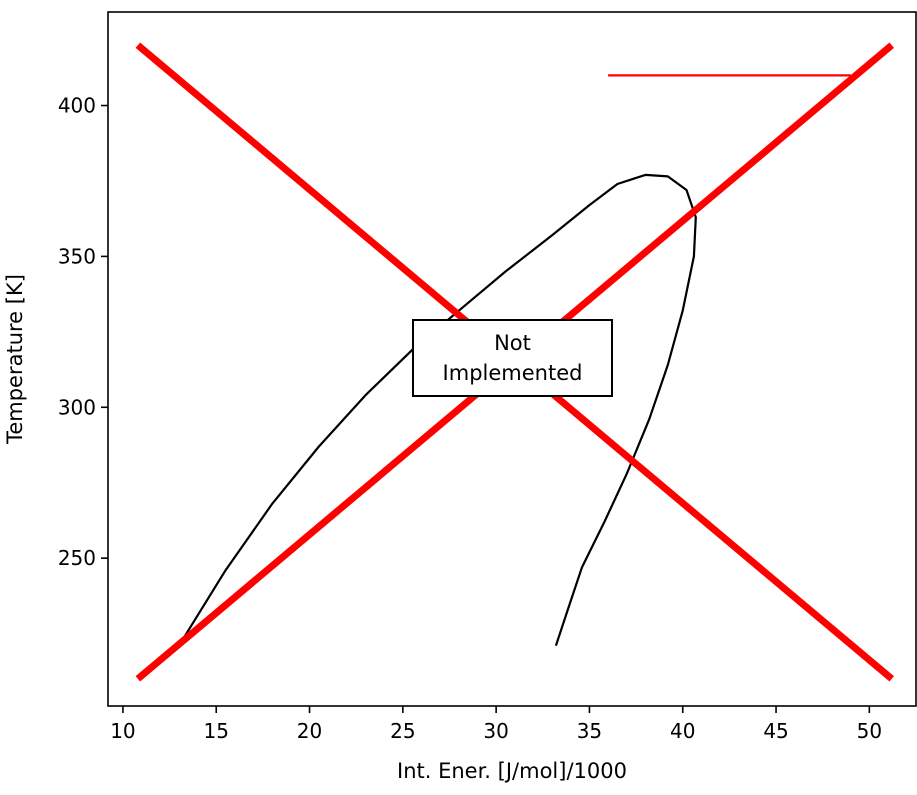 The height and width of the screenshot is (795, 917). What do you see at coordinates (589, 731) in the screenshot?
I see `x-tick-label: 35` at bounding box center [589, 731].